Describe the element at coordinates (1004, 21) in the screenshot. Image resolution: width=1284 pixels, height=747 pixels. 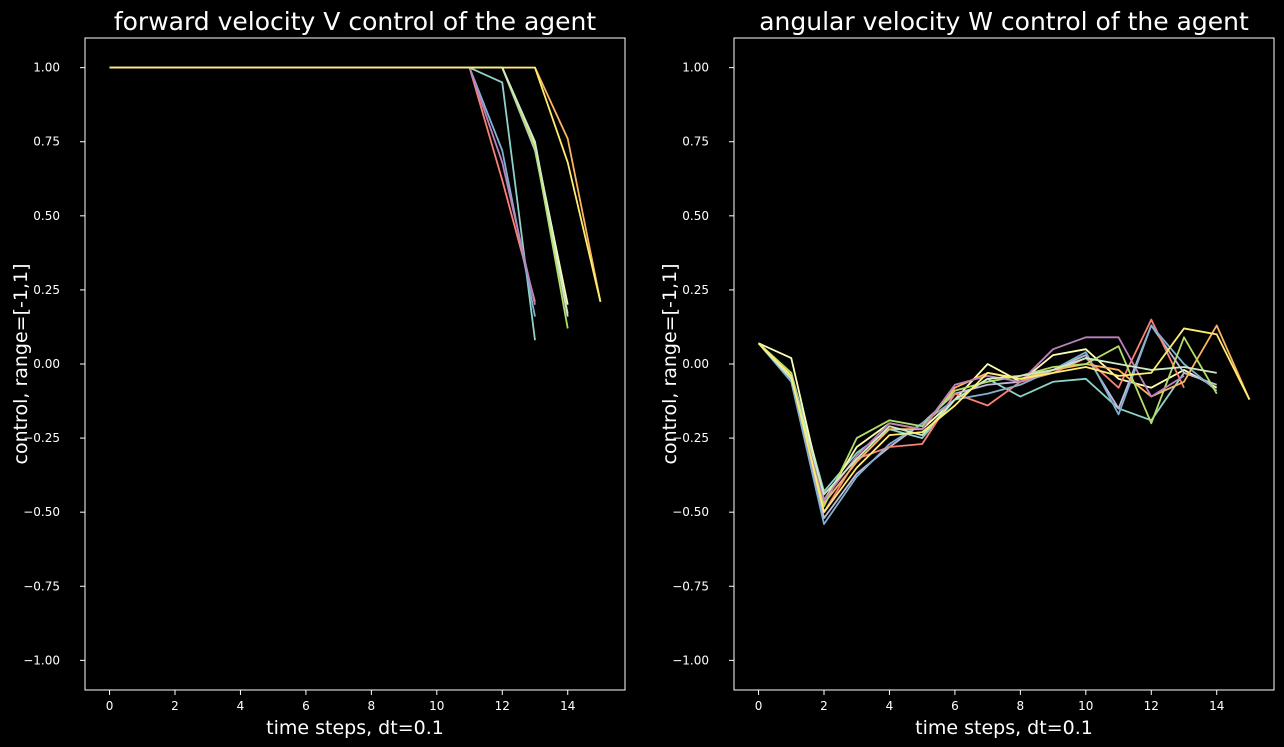
I see `chart-title: angular velocity W control of the agent` at that location.